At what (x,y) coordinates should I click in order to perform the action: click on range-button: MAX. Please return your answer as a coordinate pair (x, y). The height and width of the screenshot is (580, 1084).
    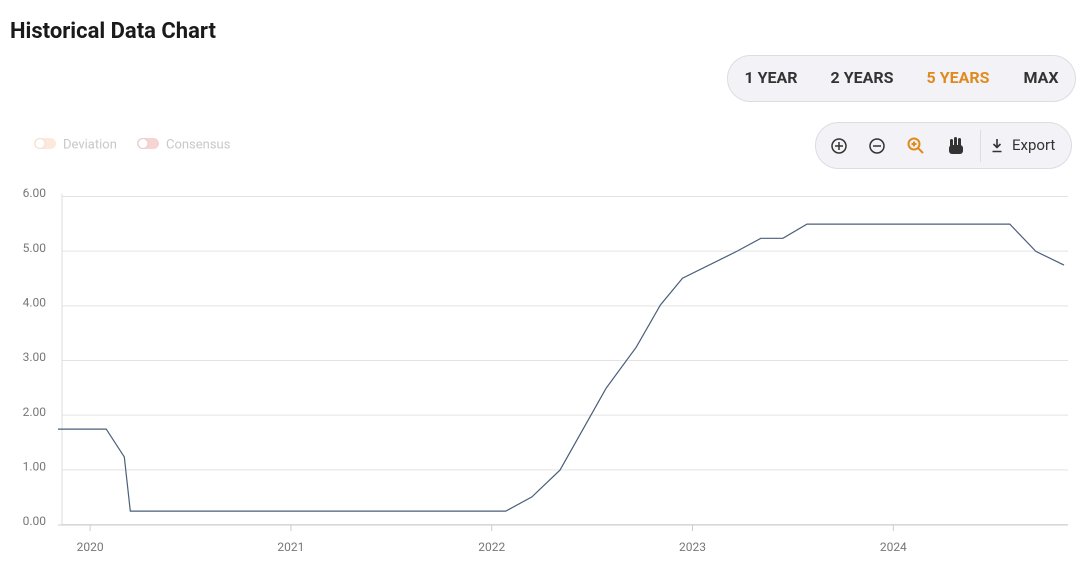
    Looking at the image, I should click on (1040, 77).